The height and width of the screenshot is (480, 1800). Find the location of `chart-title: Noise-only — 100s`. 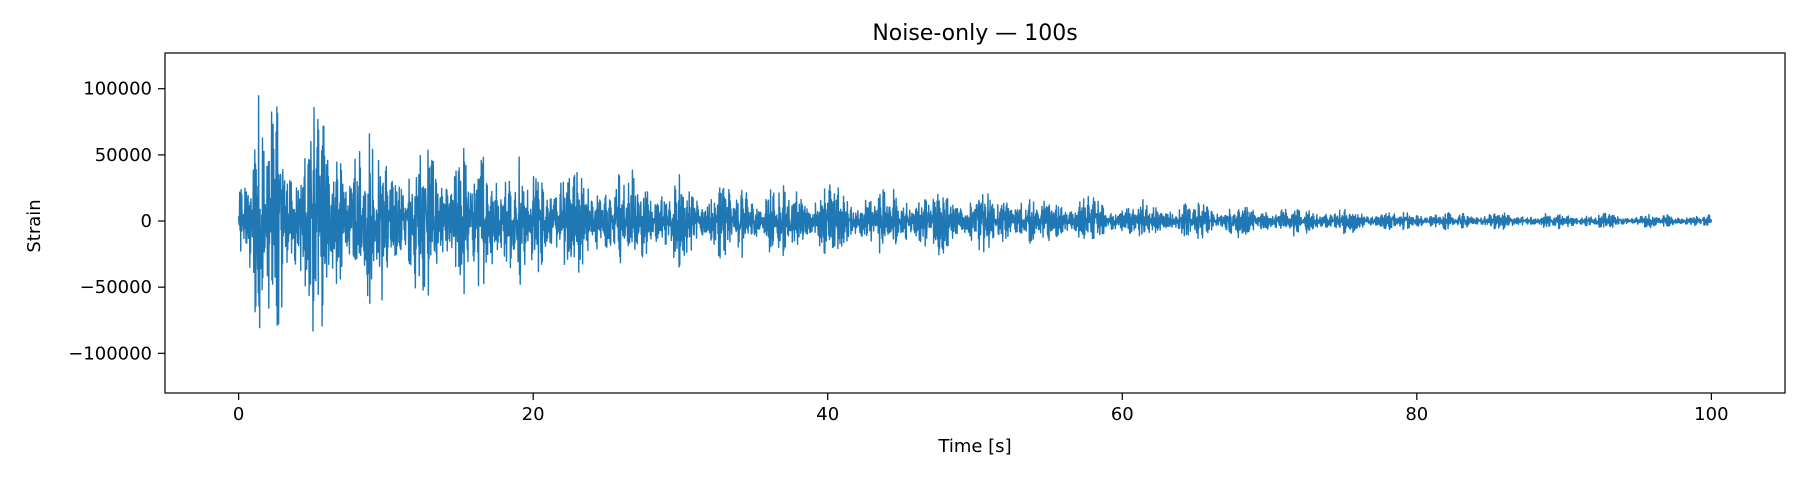

chart-title: Noise-only — 100s is located at coordinates (974, 33).